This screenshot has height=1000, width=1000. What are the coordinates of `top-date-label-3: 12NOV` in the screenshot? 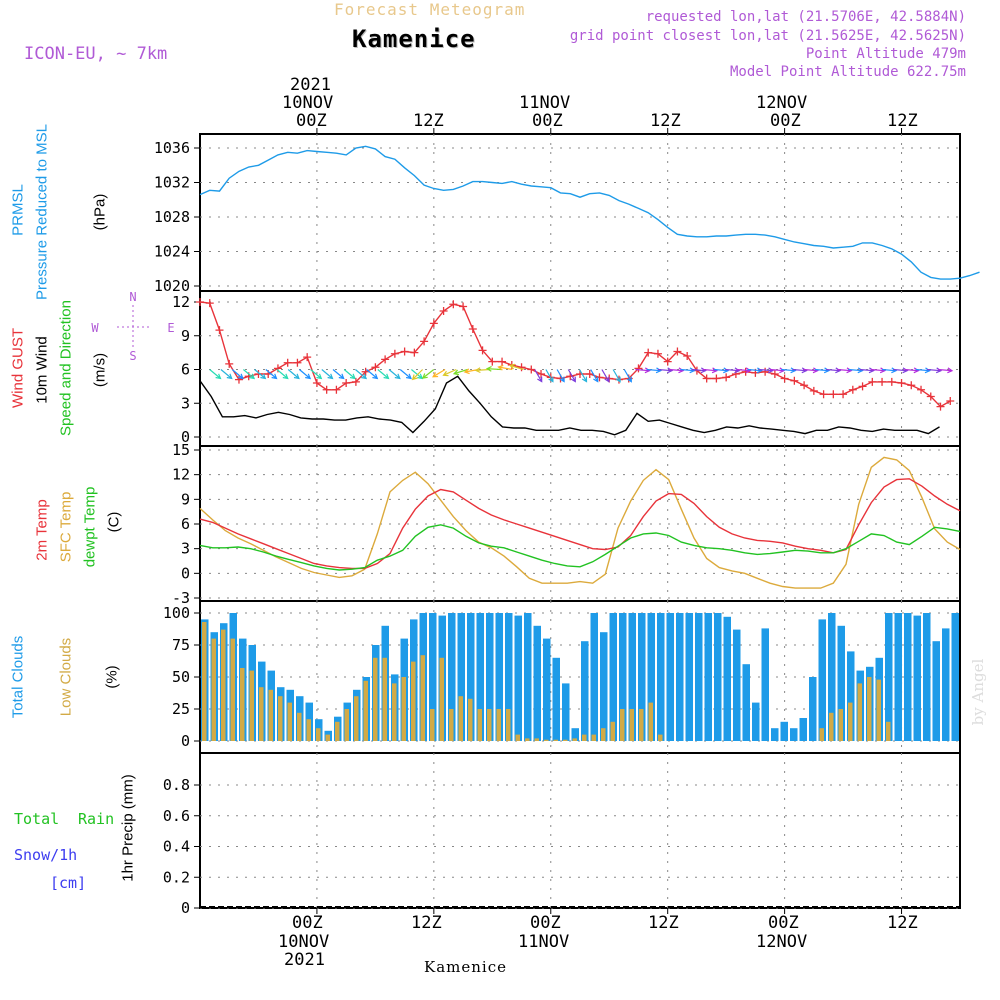 It's located at (782, 103).